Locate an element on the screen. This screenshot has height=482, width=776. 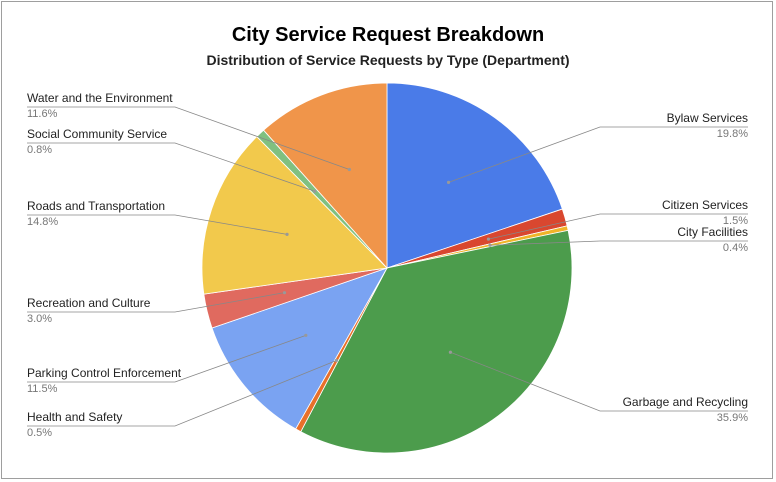
slice-percent-bylaw-services: 19.8% is located at coordinates (732, 134).